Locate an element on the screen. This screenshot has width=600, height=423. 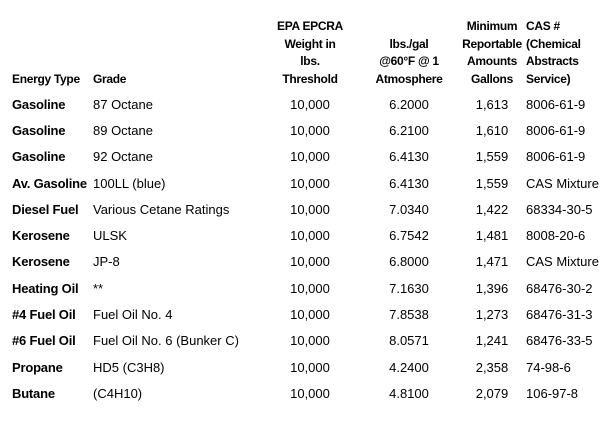
cell-grade: (C4H10) is located at coordinates (118, 393).